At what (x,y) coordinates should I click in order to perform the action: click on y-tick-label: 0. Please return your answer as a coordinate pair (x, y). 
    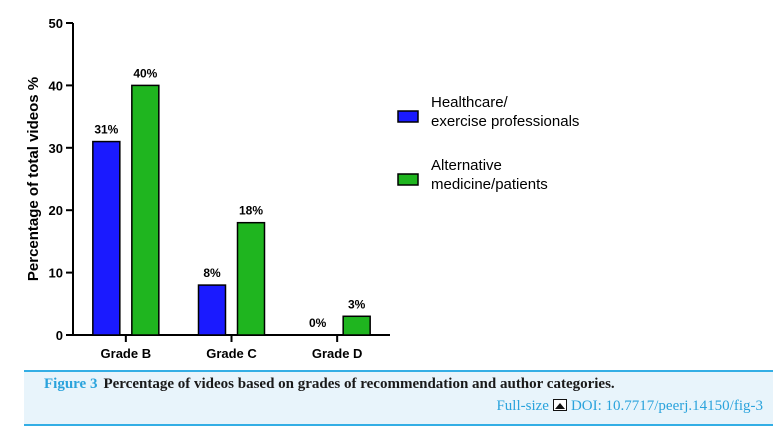
    Looking at the image, I should click on (59, 335).